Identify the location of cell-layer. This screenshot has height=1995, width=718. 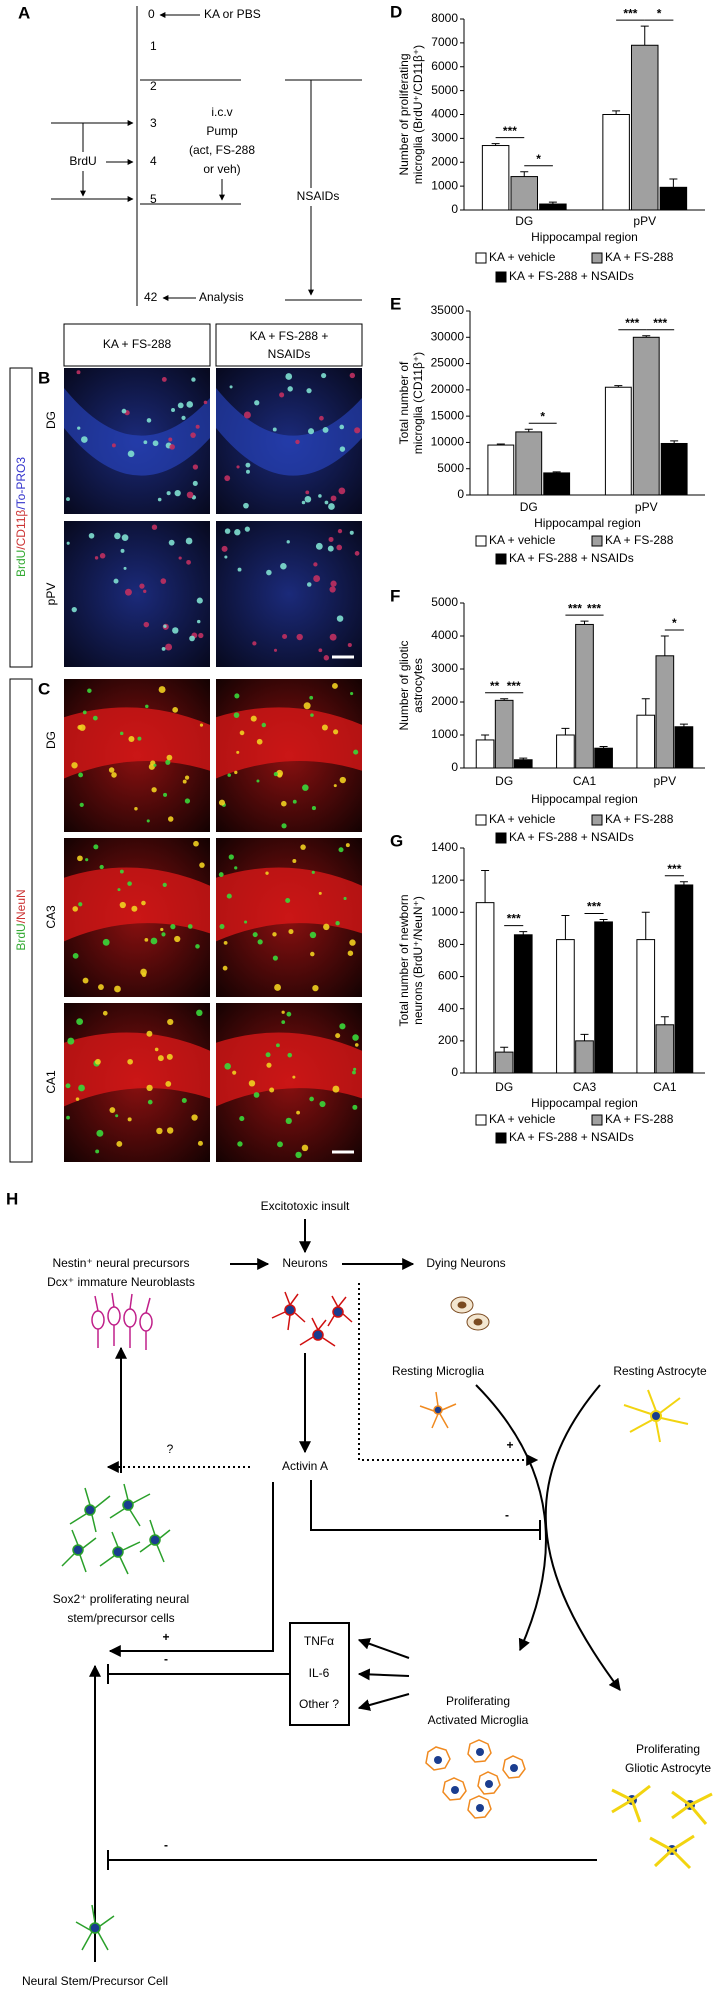
(289, 432).